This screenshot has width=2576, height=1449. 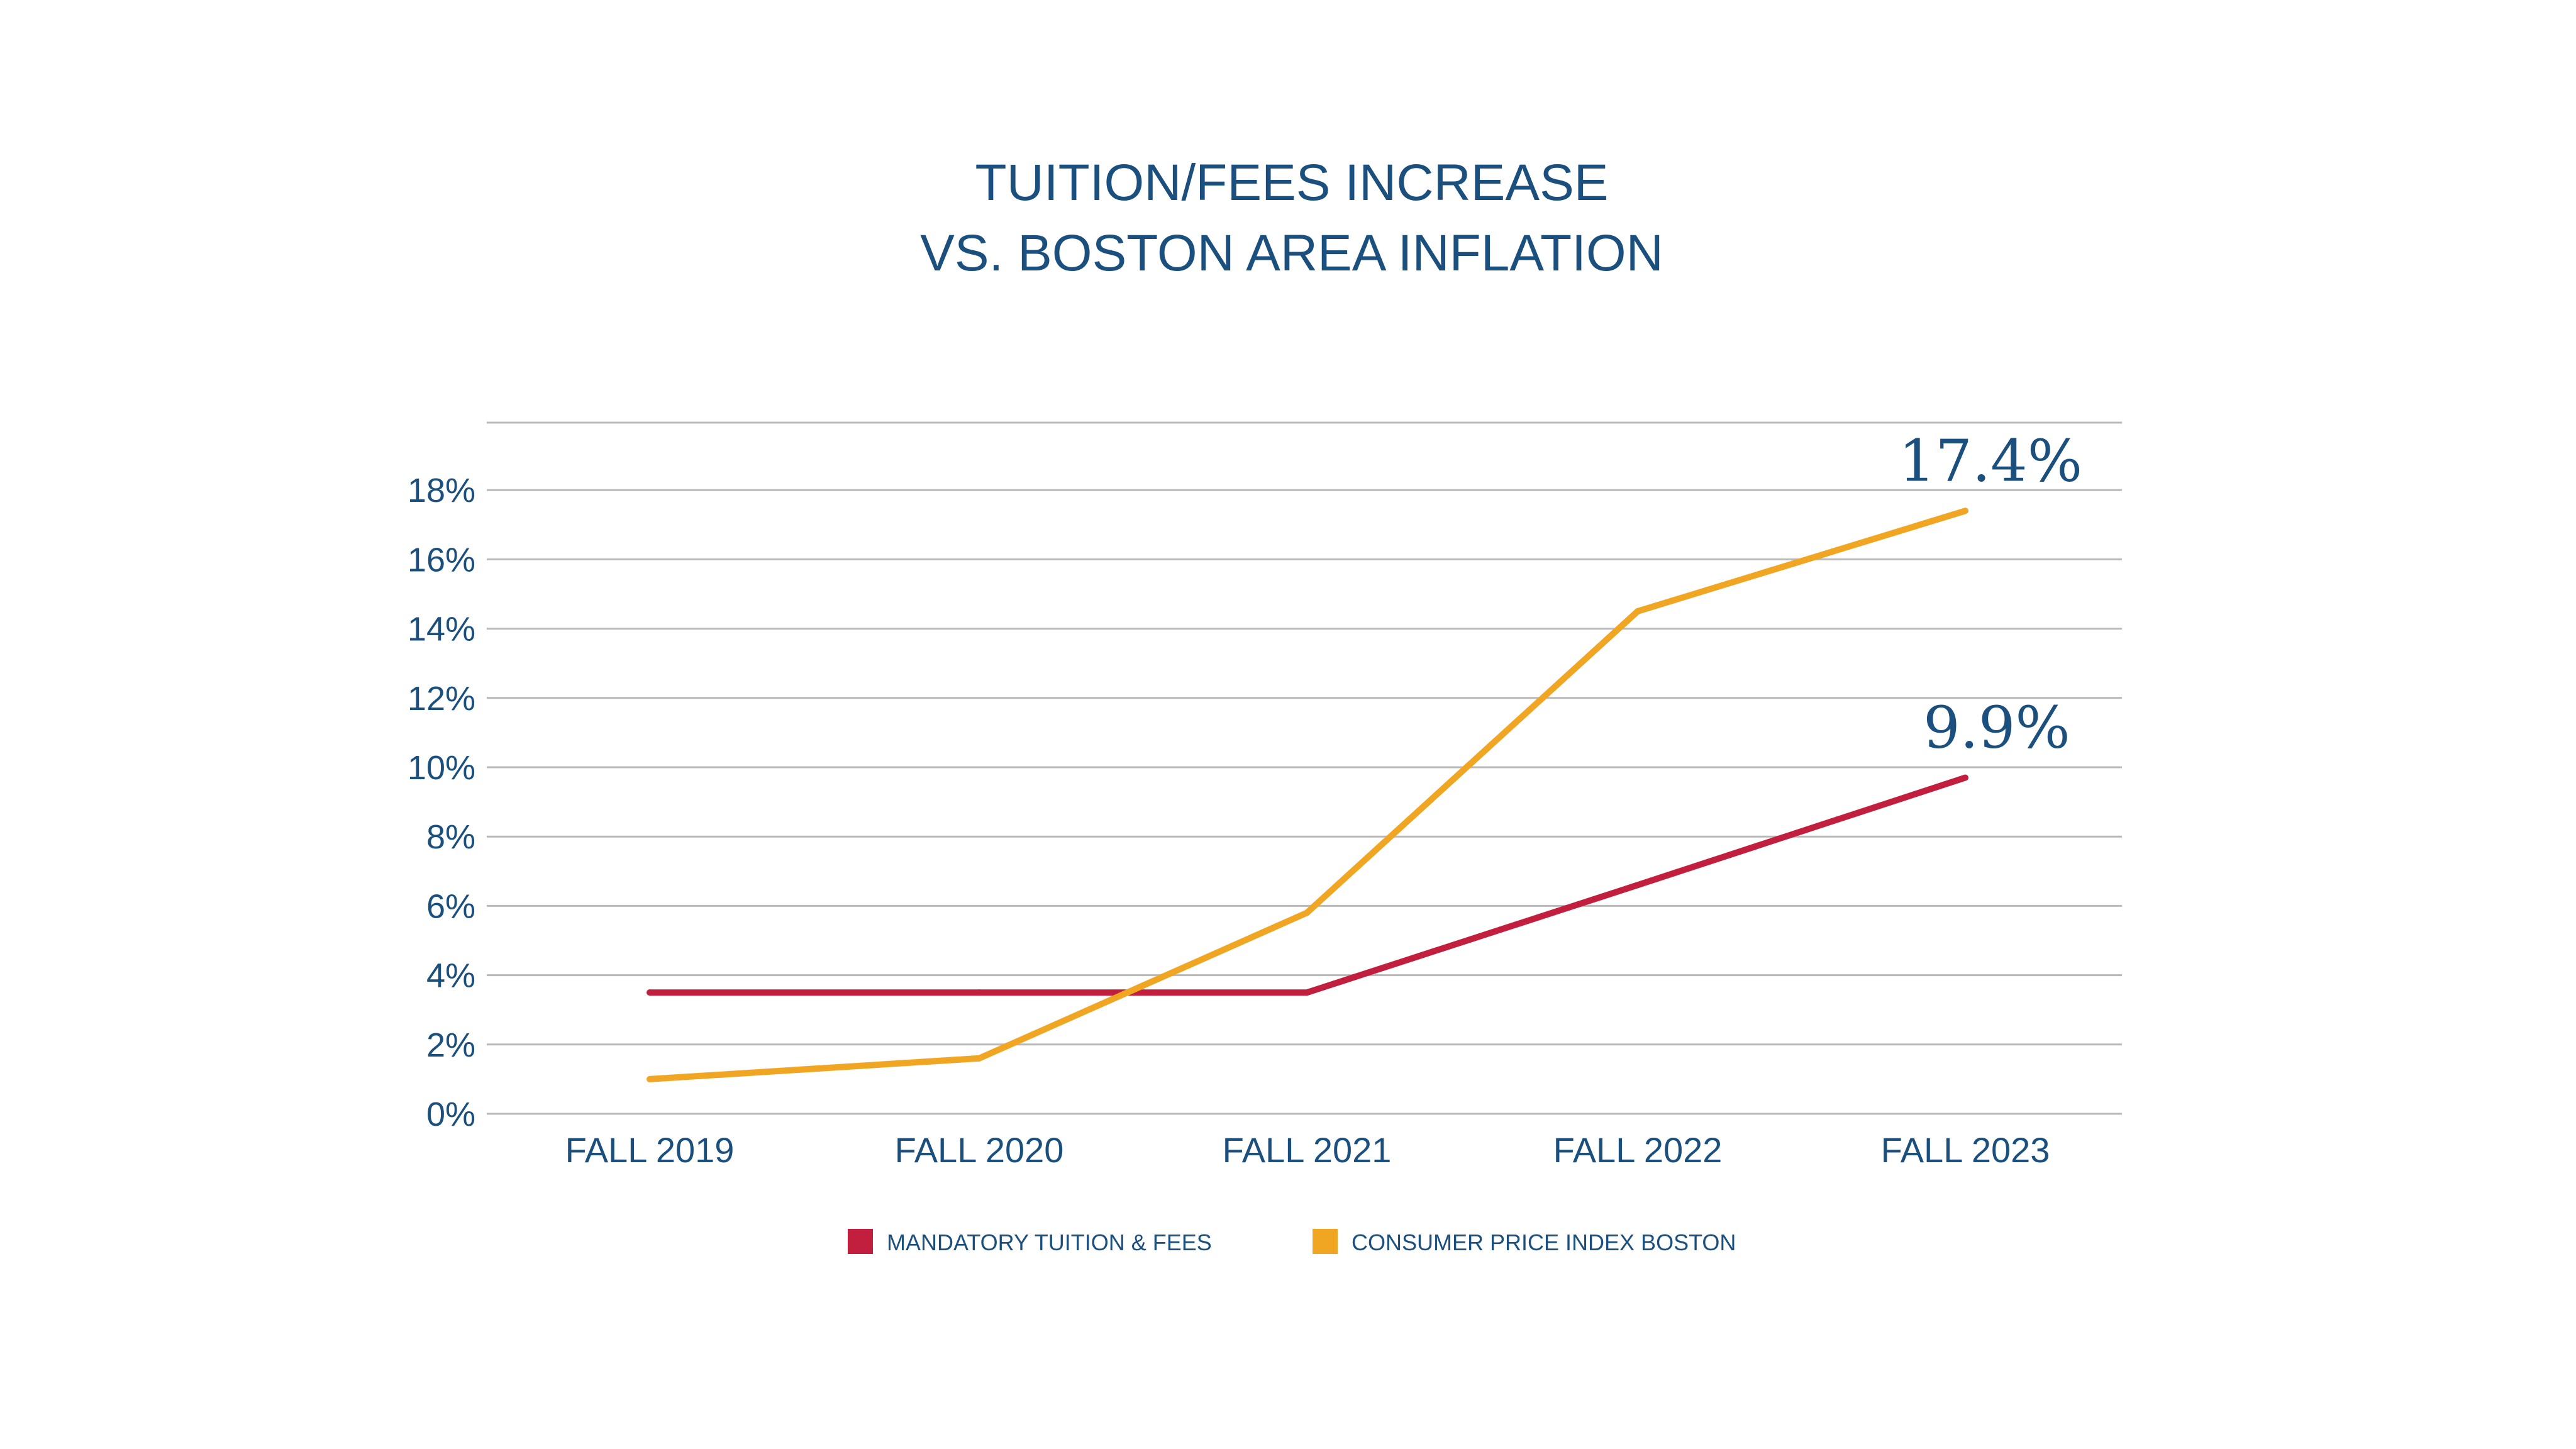 I want to click on x-category-label: FALL 2020, so click(x=979, y=1150).